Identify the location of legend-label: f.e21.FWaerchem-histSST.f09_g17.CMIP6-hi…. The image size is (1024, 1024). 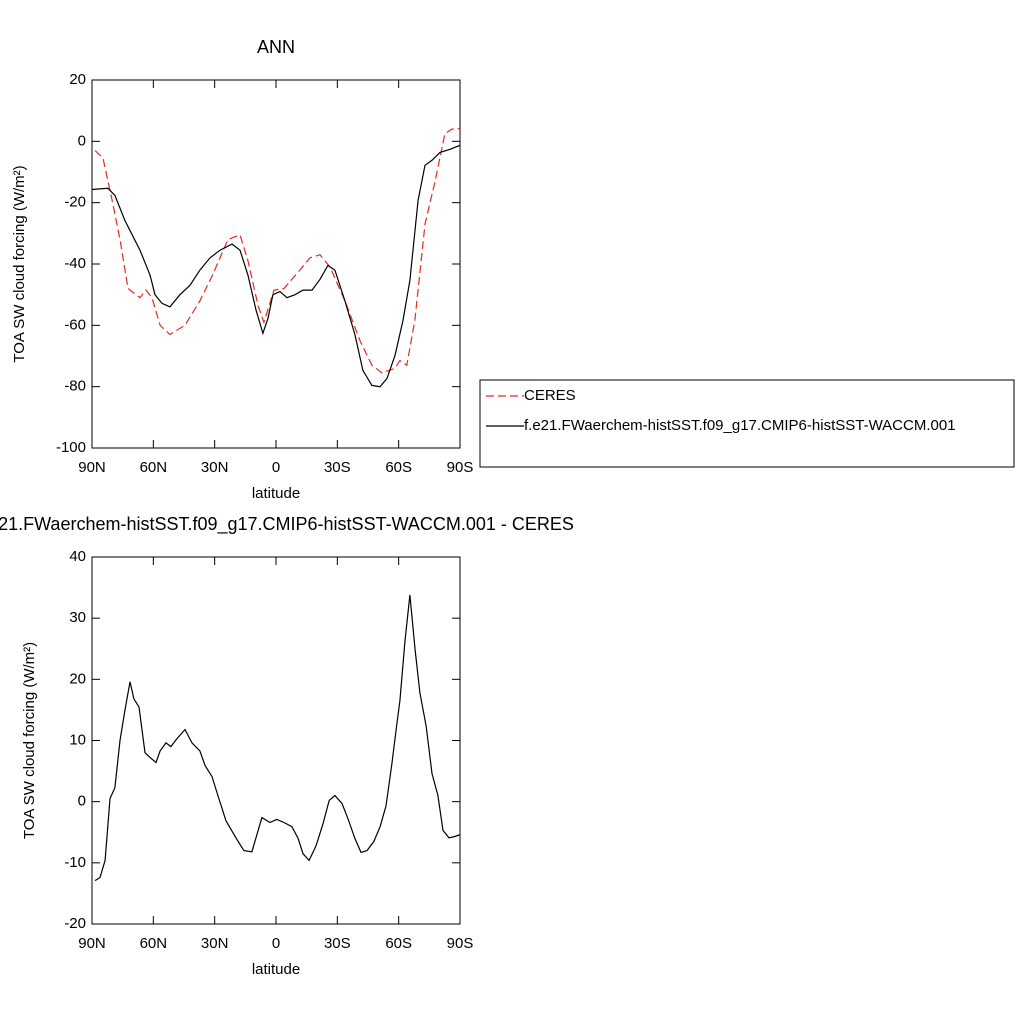
(740, 425).